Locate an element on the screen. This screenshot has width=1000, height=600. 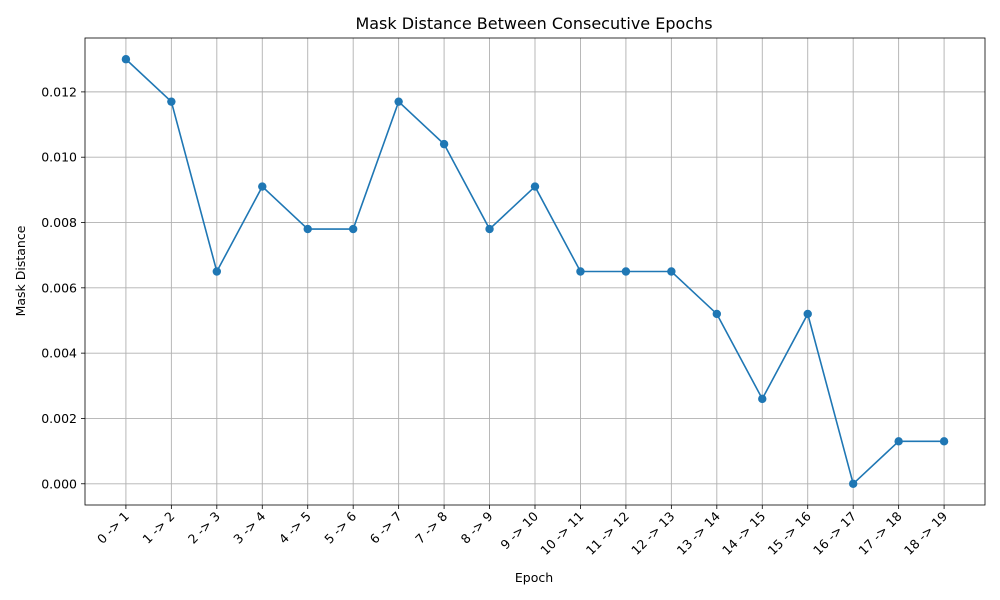
x-tick-label: 13 -> 14 is located at coordinates (698, 532).